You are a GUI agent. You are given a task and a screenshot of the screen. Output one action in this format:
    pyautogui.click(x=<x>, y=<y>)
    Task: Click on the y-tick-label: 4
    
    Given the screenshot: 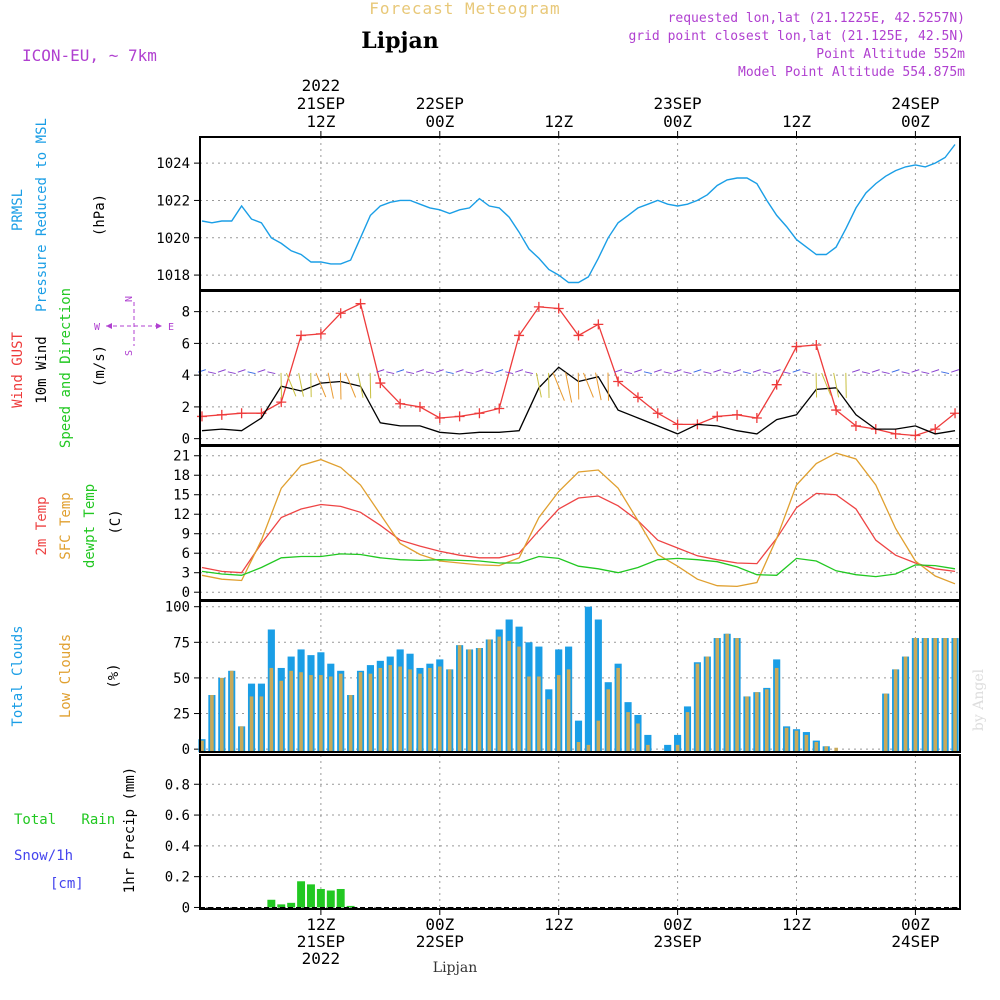 What is the action you would take?
    pyautogui.click(x=186, y=376)
    